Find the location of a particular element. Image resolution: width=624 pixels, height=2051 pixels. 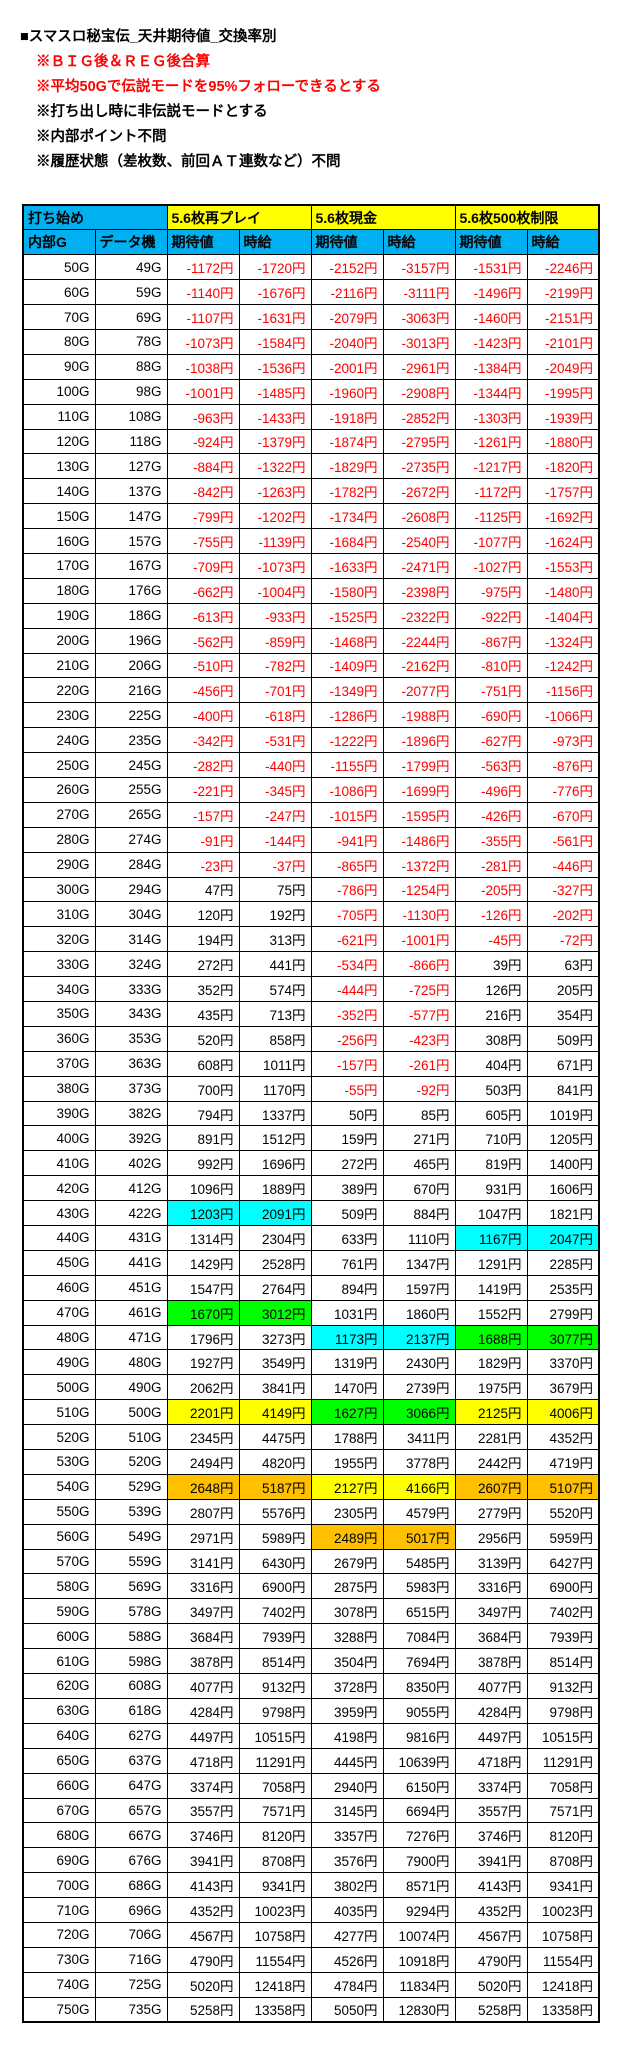

value-cell: 39円 is located at coordinates (491, 964).